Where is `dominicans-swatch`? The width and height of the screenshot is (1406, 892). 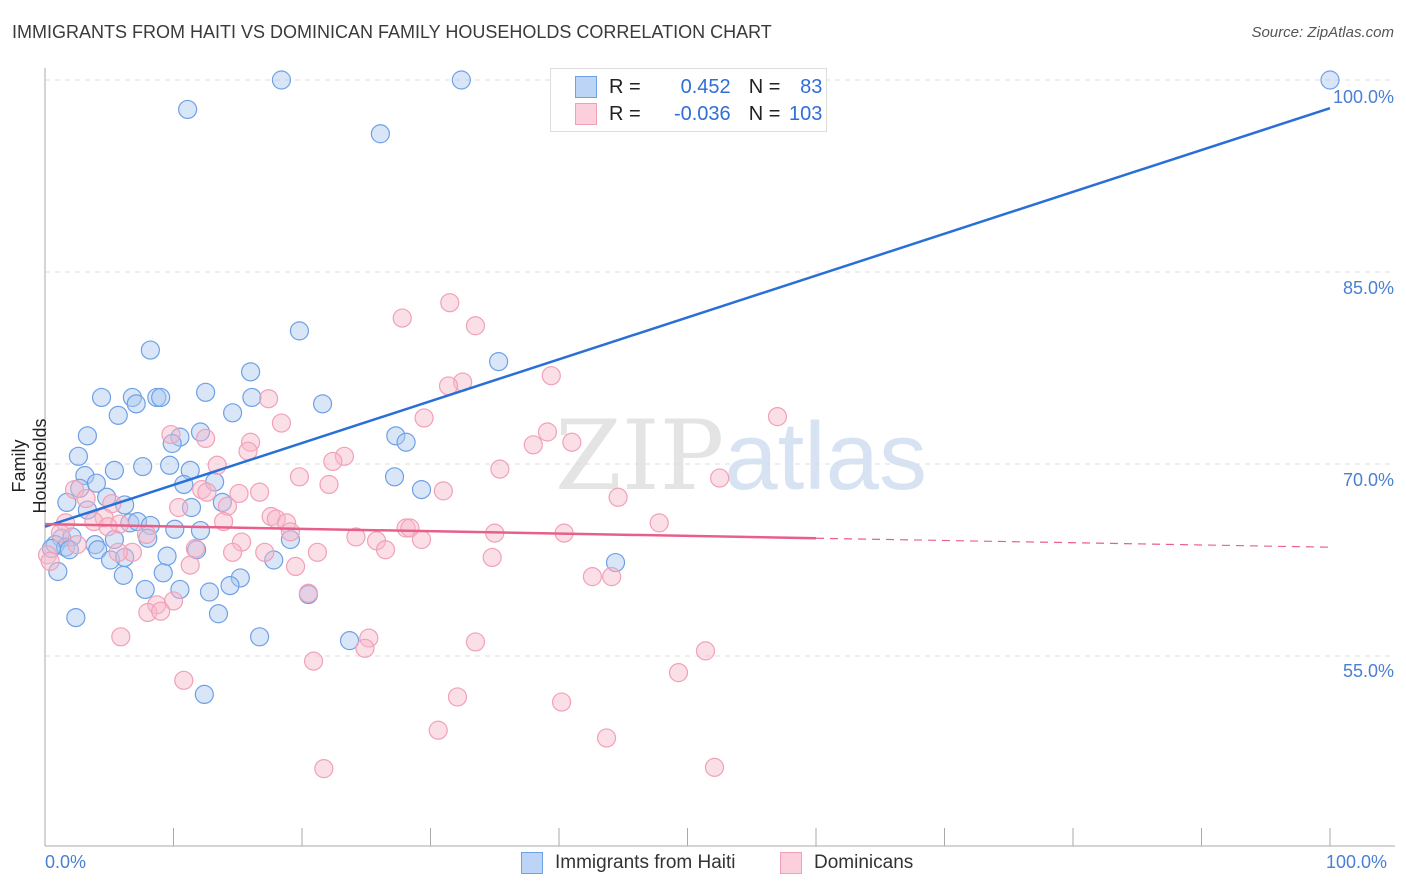 dominicans-swatch is located at coordinates (791, 863).